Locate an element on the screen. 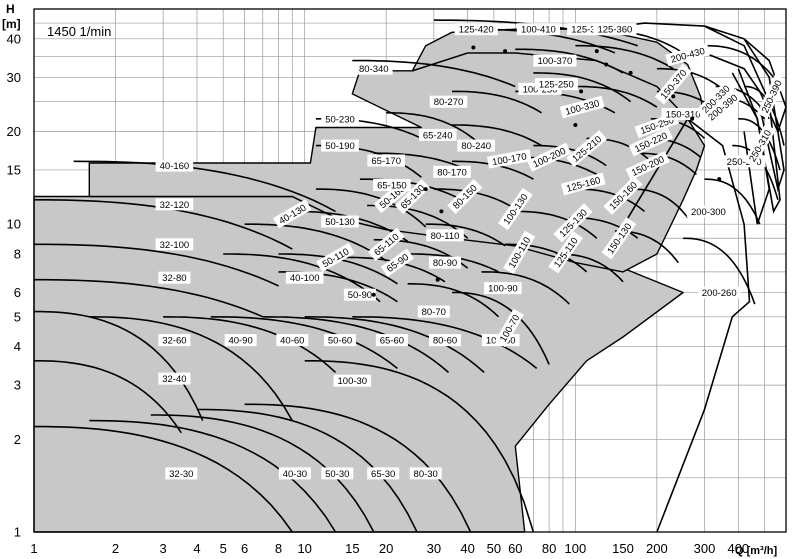 Image resolution: width=800 pixels, height=559 pixels. curve-label-text: 40-100 is located at coordinates (305, 278).